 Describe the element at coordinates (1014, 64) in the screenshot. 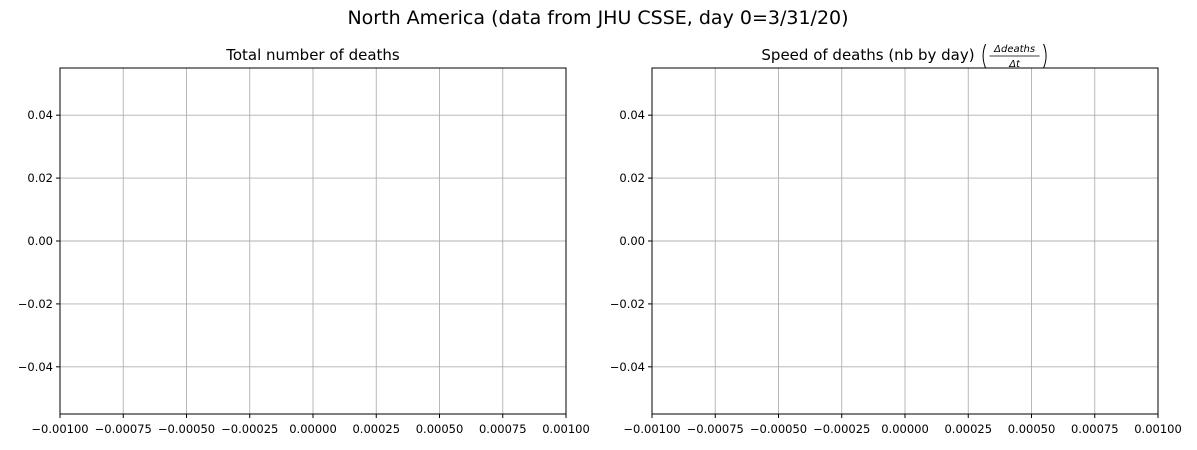

I see `fraction-denominator: Δt` at that location.